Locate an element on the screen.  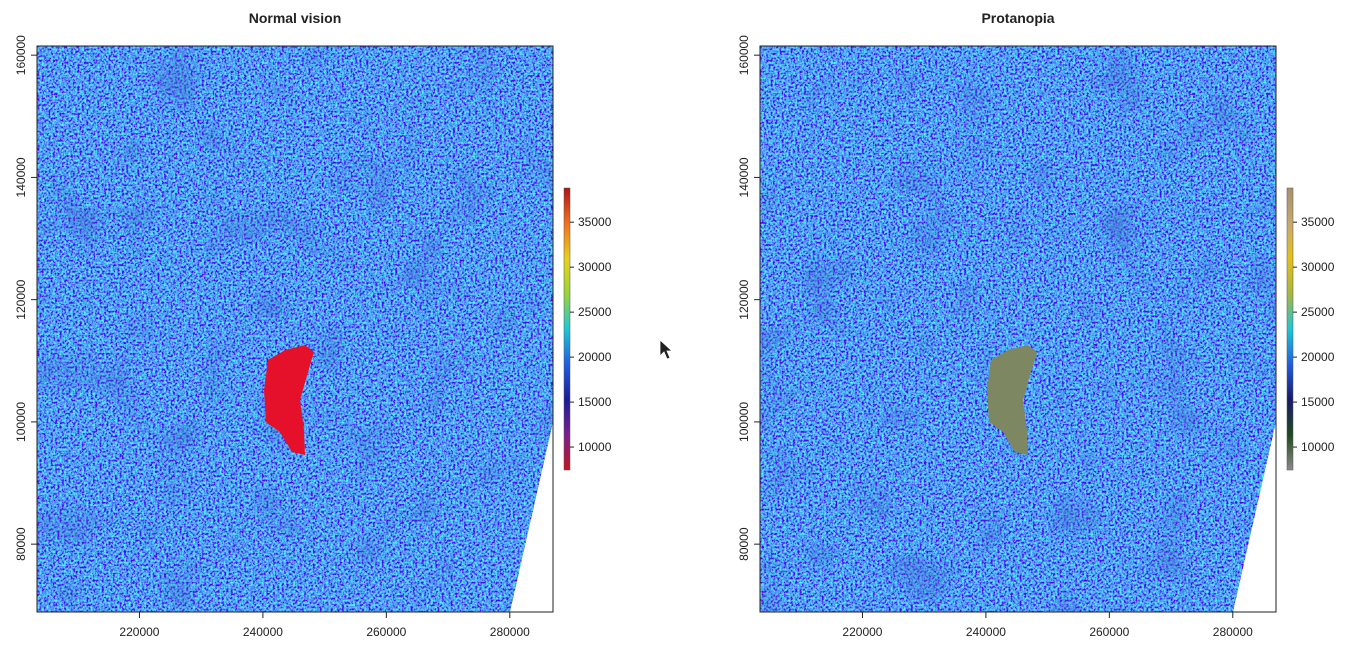
map-decor is located at coordinates (650, 397).